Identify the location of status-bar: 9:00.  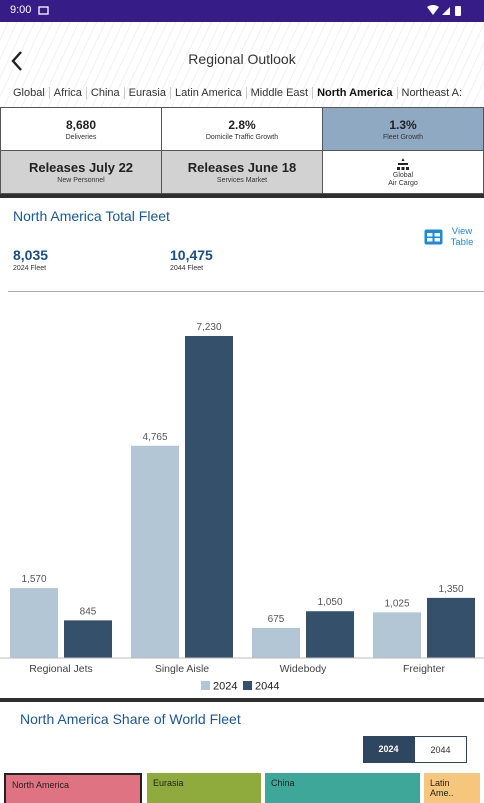
(242, 11).